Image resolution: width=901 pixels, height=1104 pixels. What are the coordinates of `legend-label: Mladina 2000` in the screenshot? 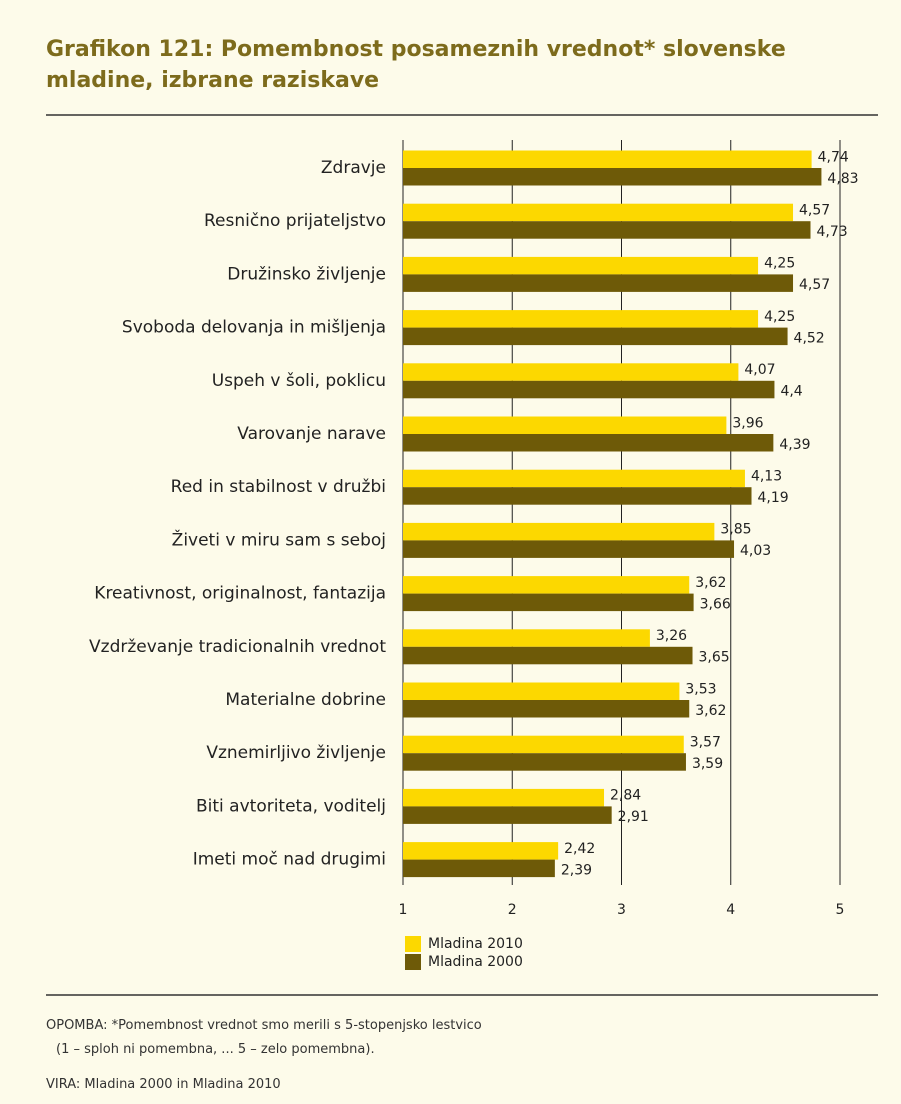 It's located at (475, 962).